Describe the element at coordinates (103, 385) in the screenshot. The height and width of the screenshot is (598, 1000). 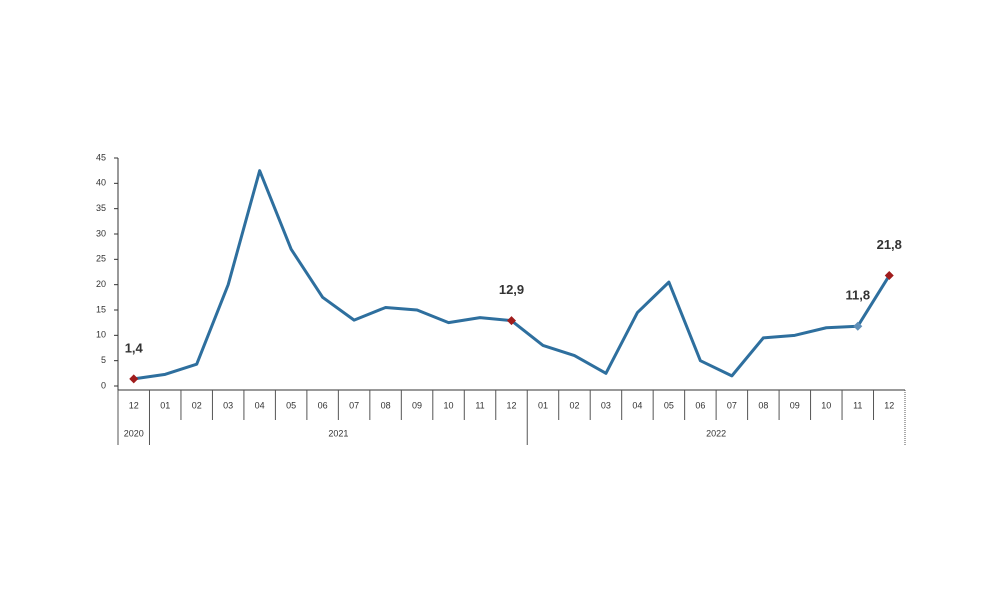
I see `y-tick-label: 0` at that location.